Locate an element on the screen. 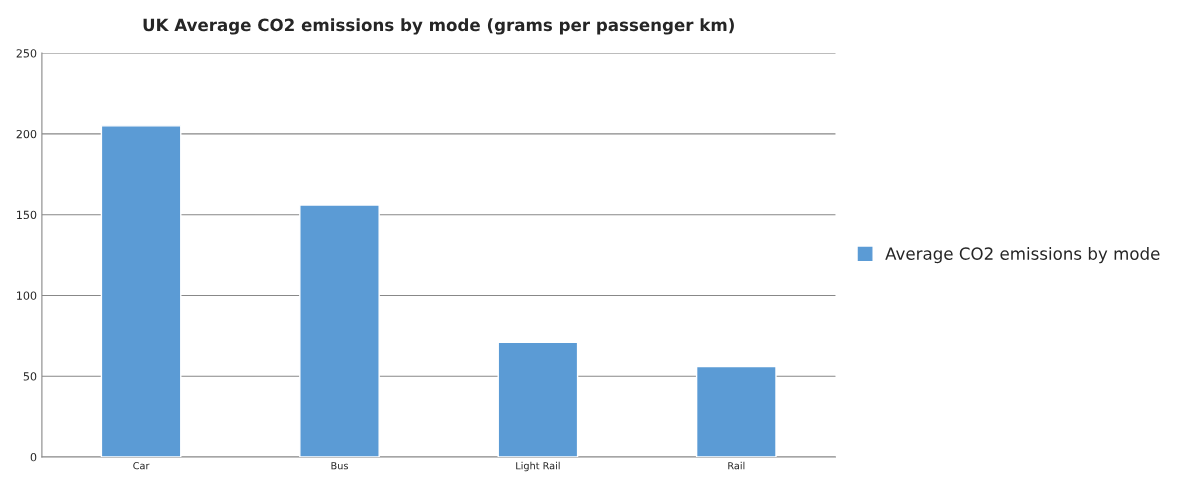 The image size is (1197, 479). y-tick-label: 0 is located at coordinates (33, 457).